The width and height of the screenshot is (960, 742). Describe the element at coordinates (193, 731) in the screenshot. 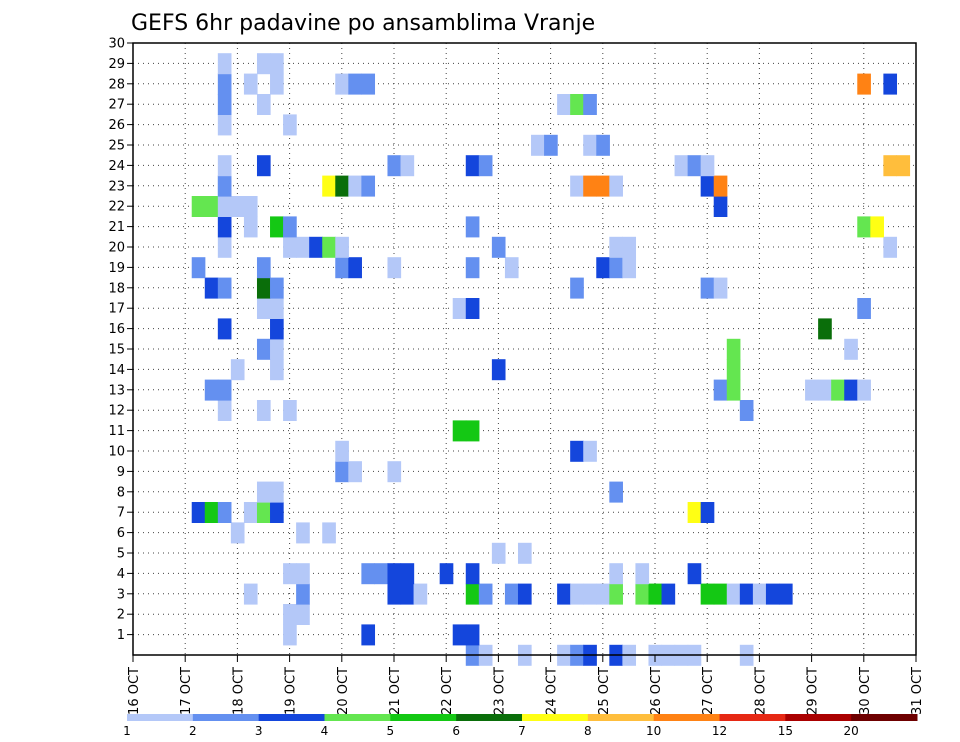

I see `colorbar-label: 2` at that location.